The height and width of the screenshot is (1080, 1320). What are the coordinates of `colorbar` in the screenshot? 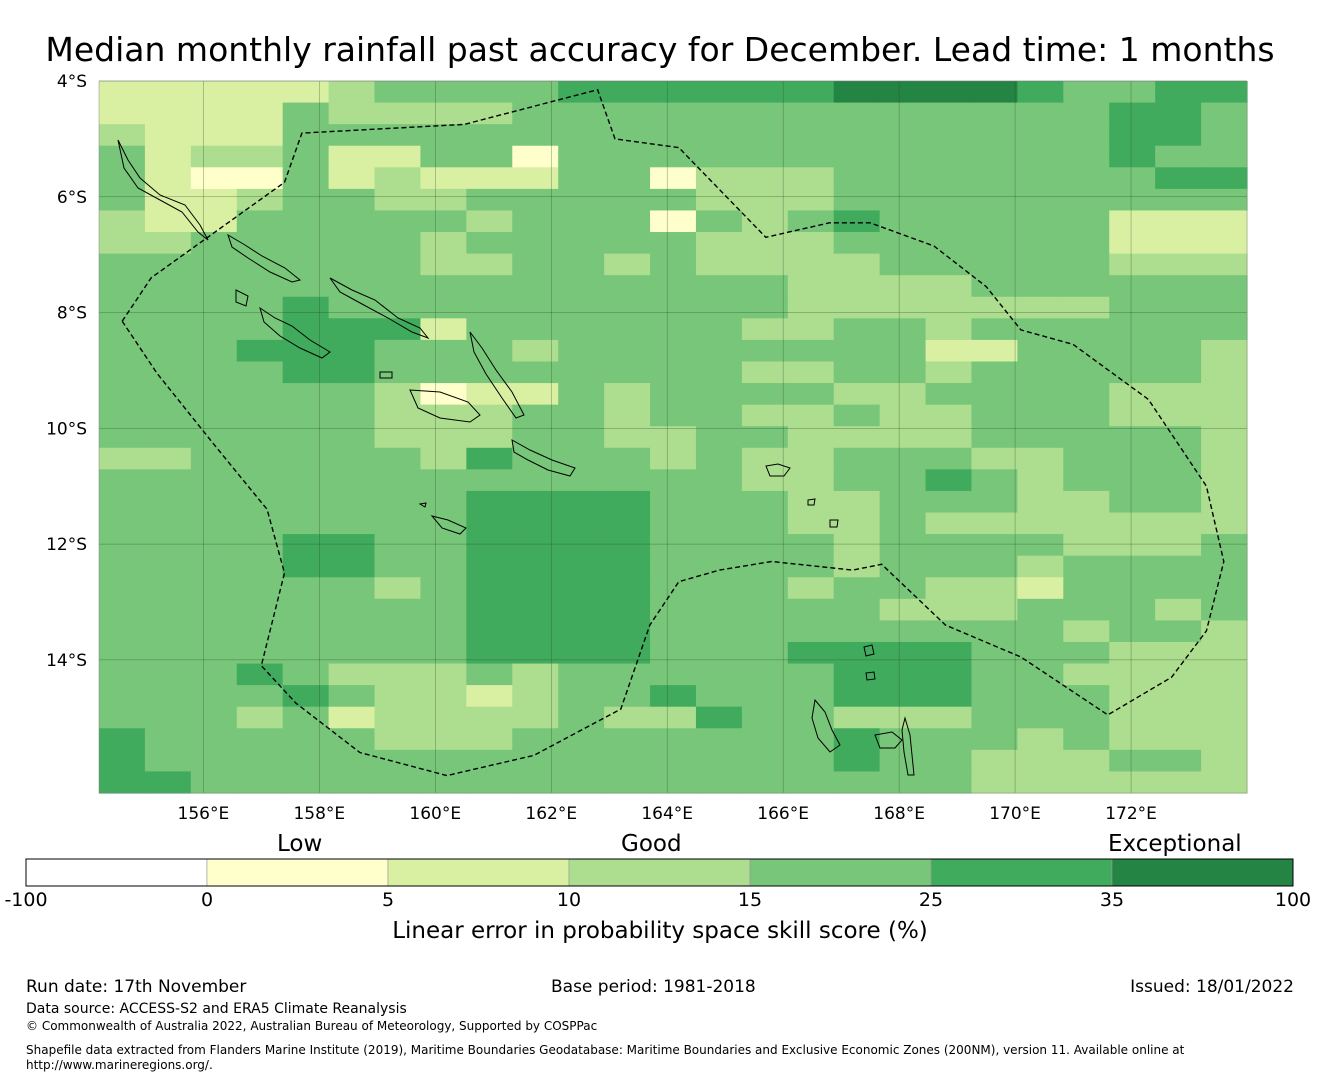 It's located at (659, 872).